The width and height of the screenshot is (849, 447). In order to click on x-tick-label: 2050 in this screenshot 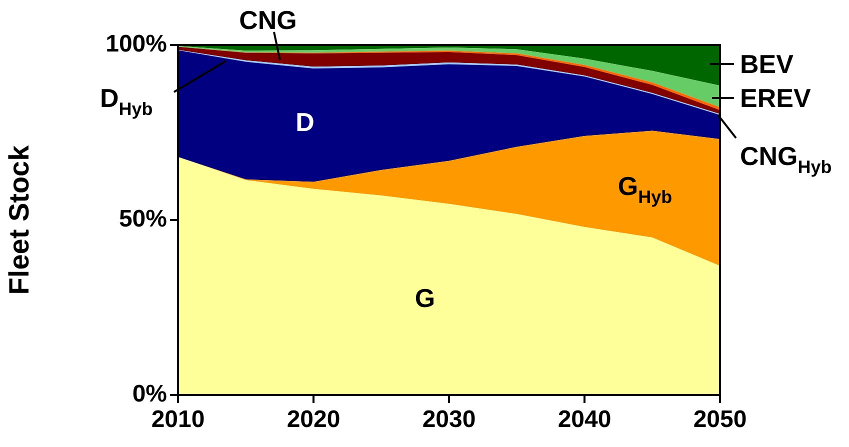, I will do `click(720, 420)`.